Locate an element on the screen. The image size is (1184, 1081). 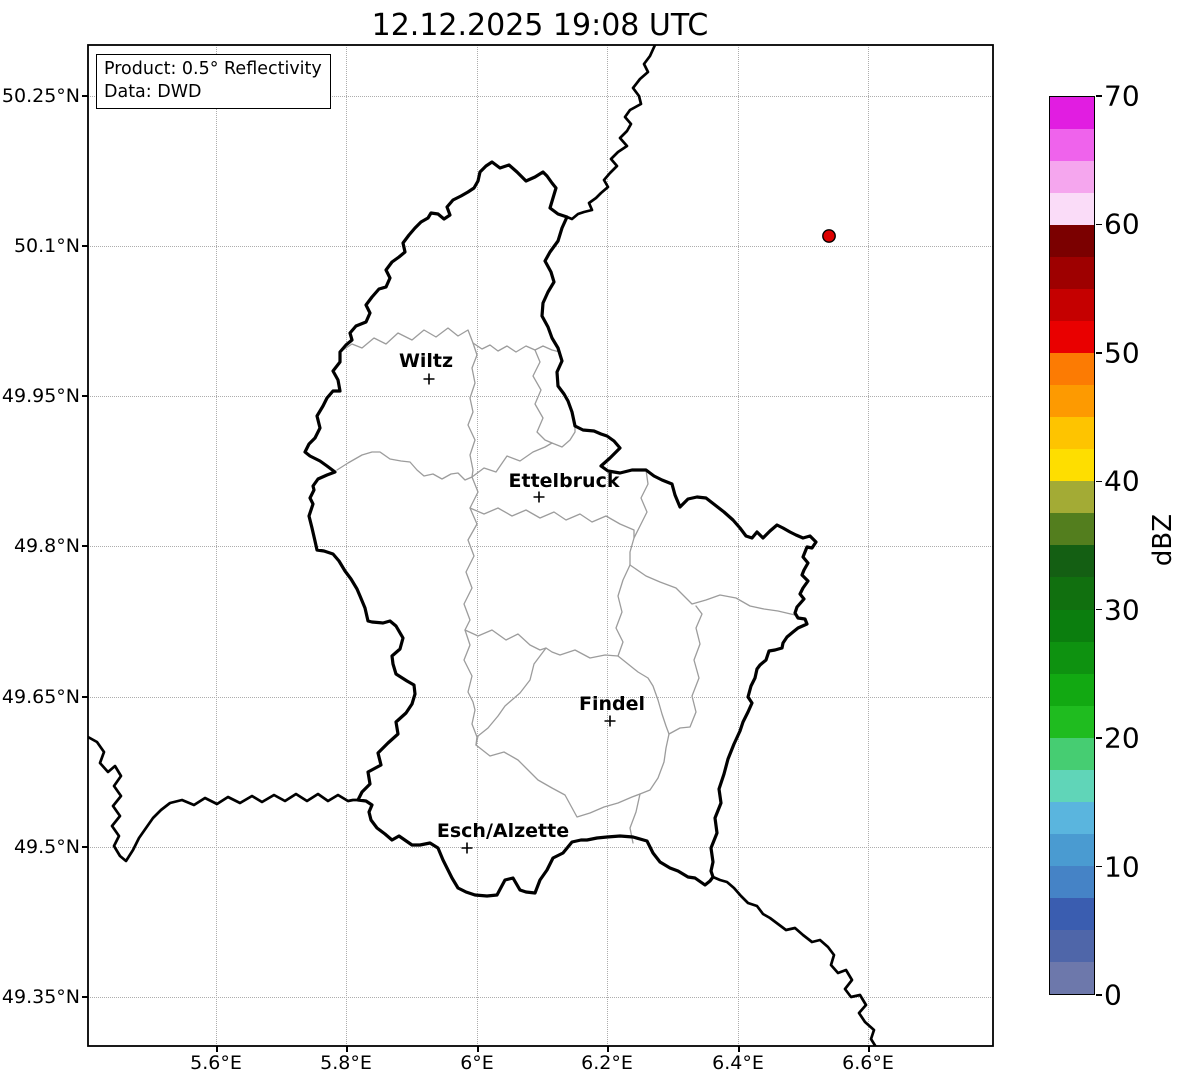
reflectivity-colorbar is located at coordinates (1072, 545).